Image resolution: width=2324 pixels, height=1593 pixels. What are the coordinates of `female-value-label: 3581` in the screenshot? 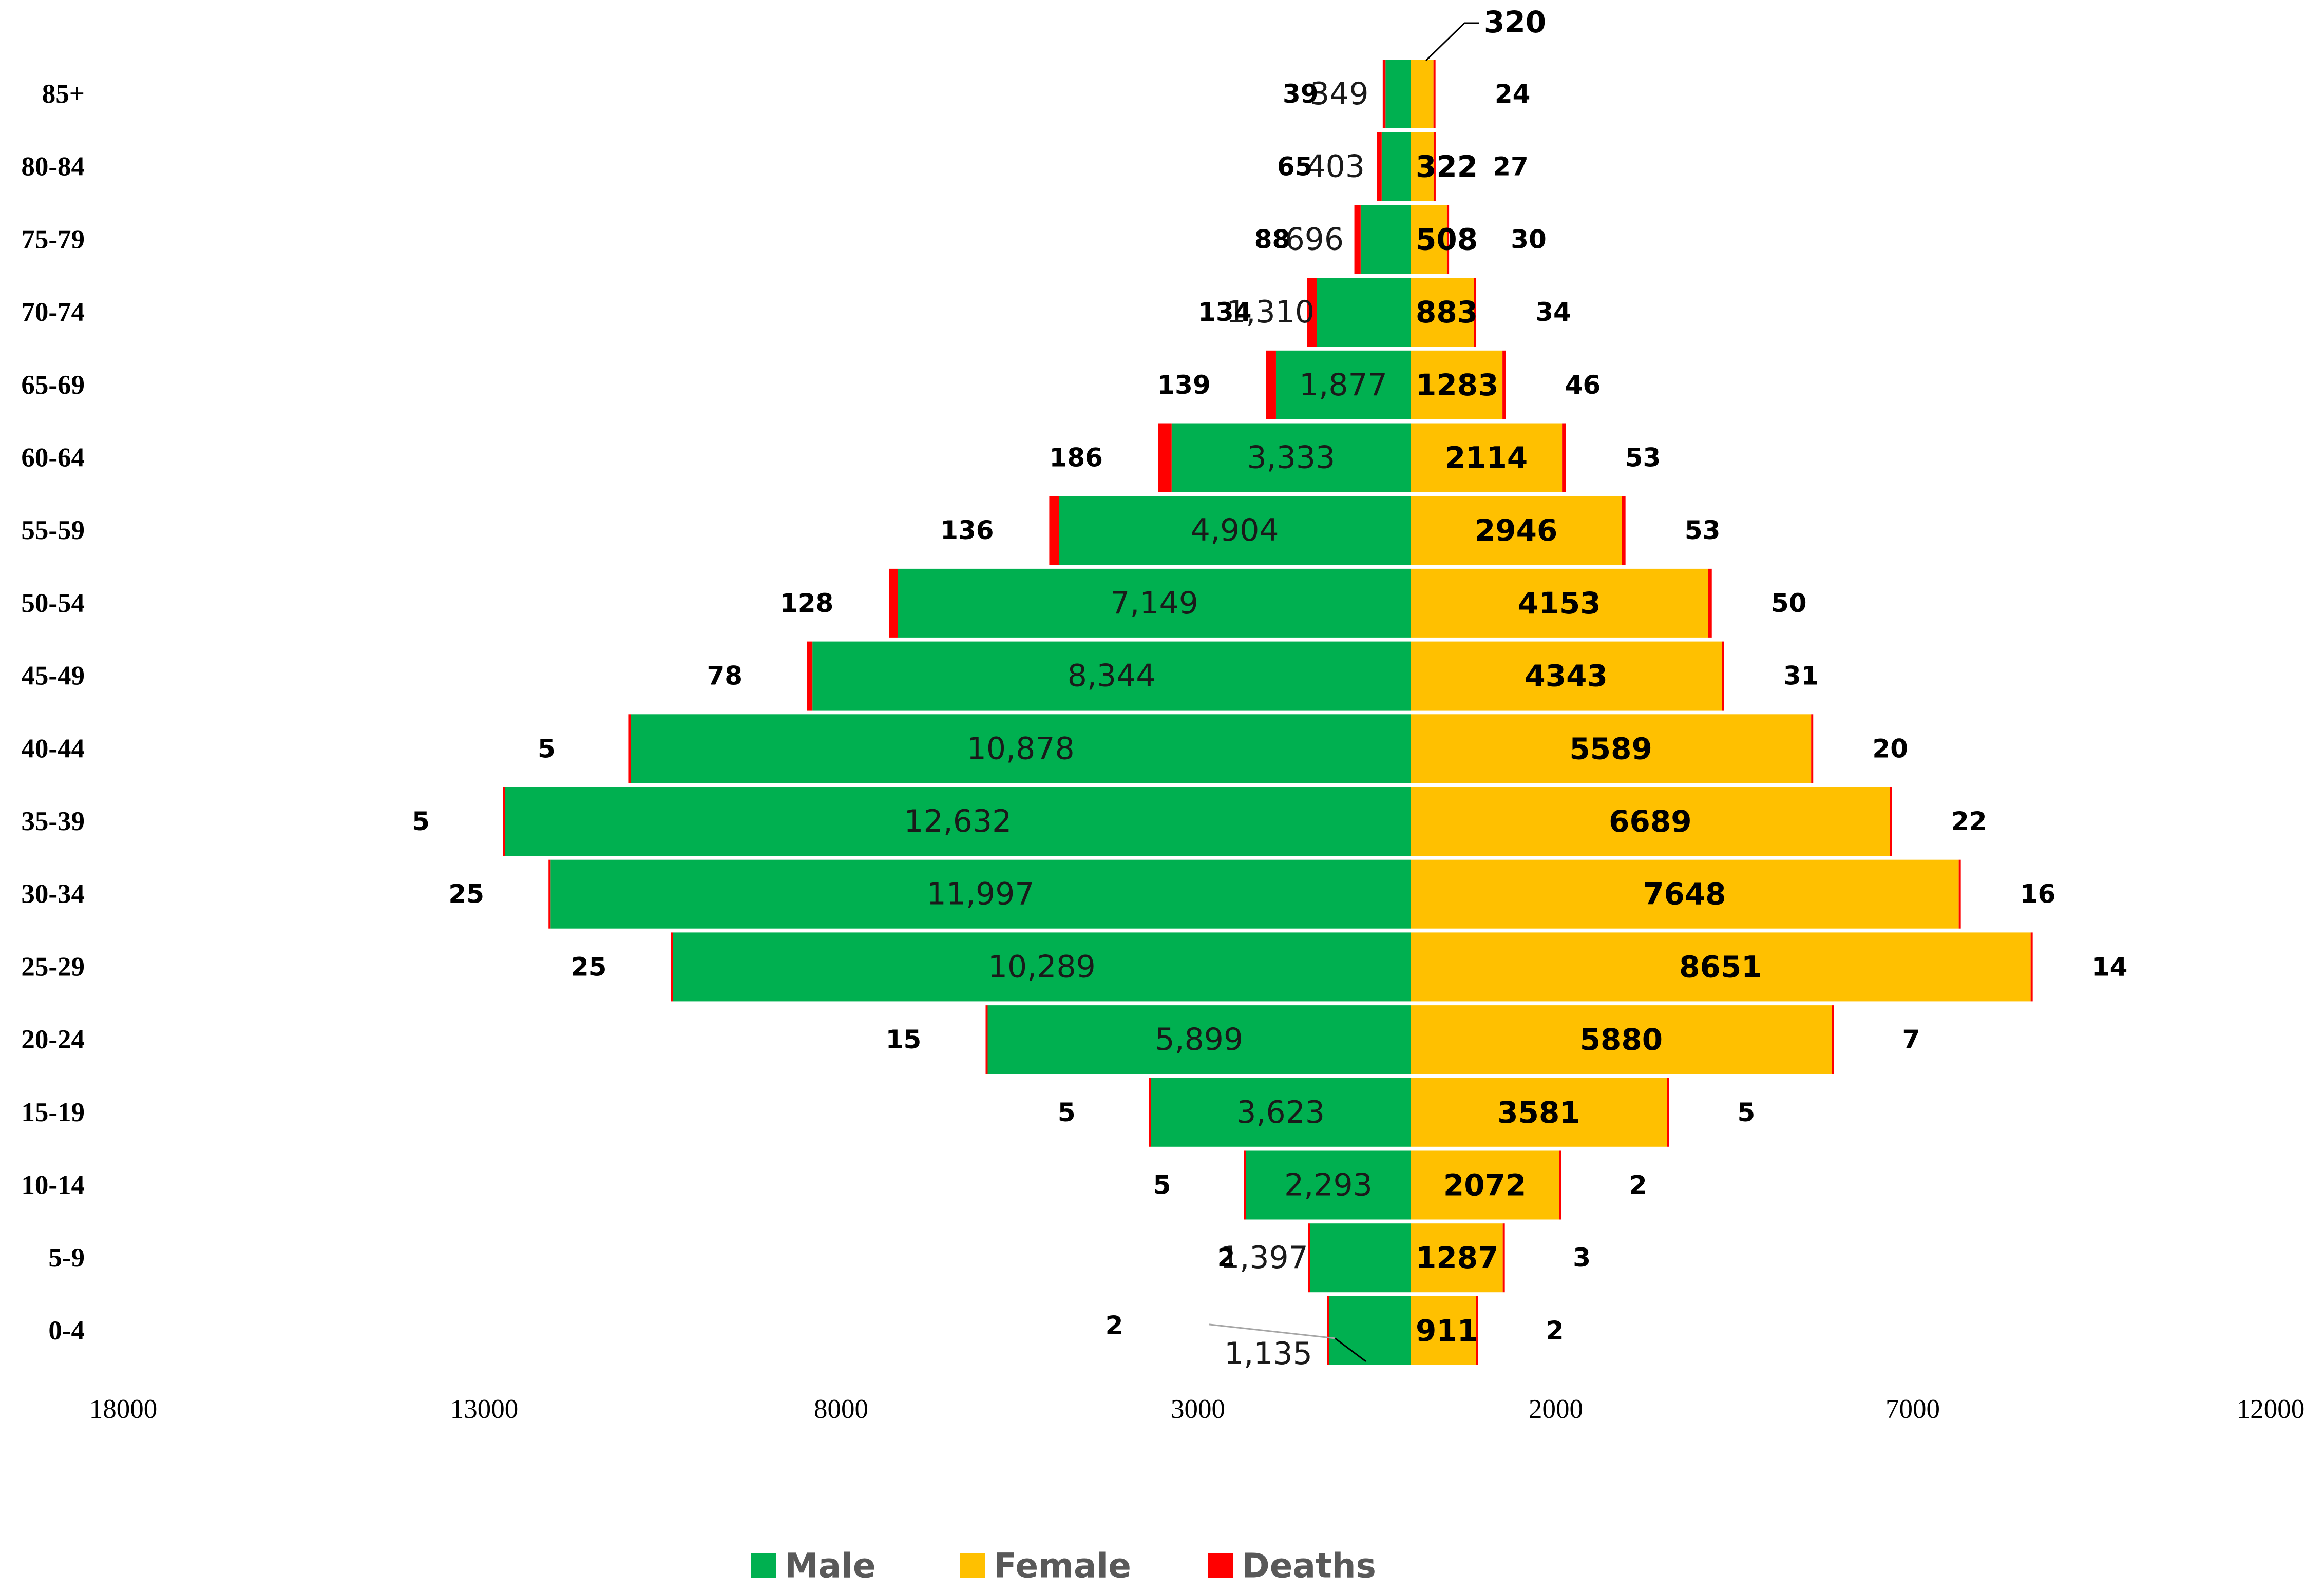 It's located at (1538, 1112).